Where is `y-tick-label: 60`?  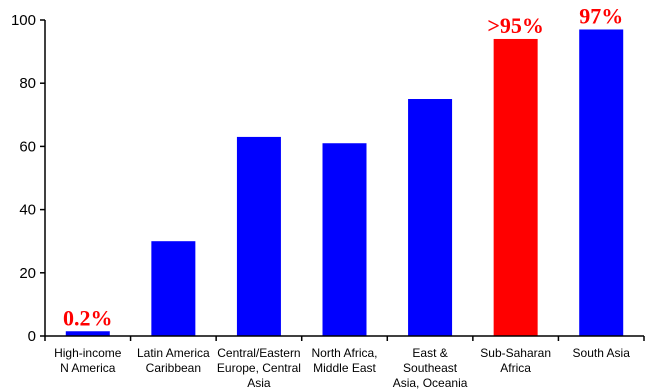 y-tick-label: 60 is located at coordinates (27, 146).